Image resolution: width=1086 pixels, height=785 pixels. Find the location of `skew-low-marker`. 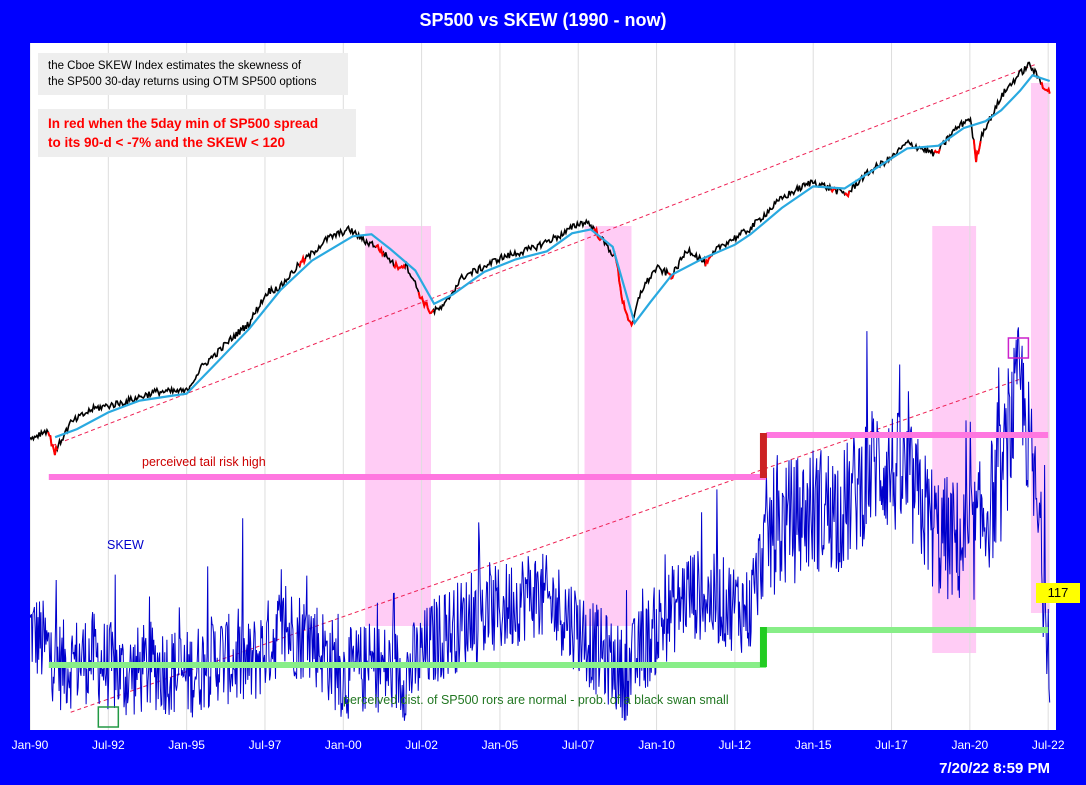

skew-low-marker is located at coordinates (108, 717).